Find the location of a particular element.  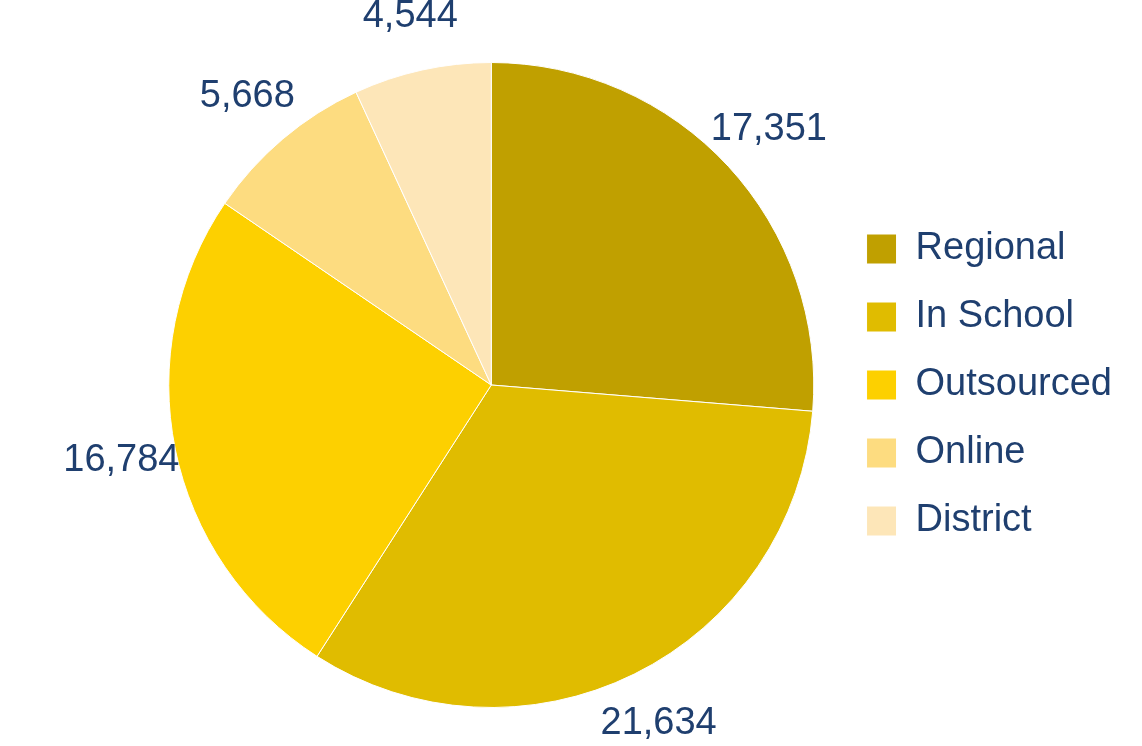

data-label: 17,351 is located at coordinates (768, 126).